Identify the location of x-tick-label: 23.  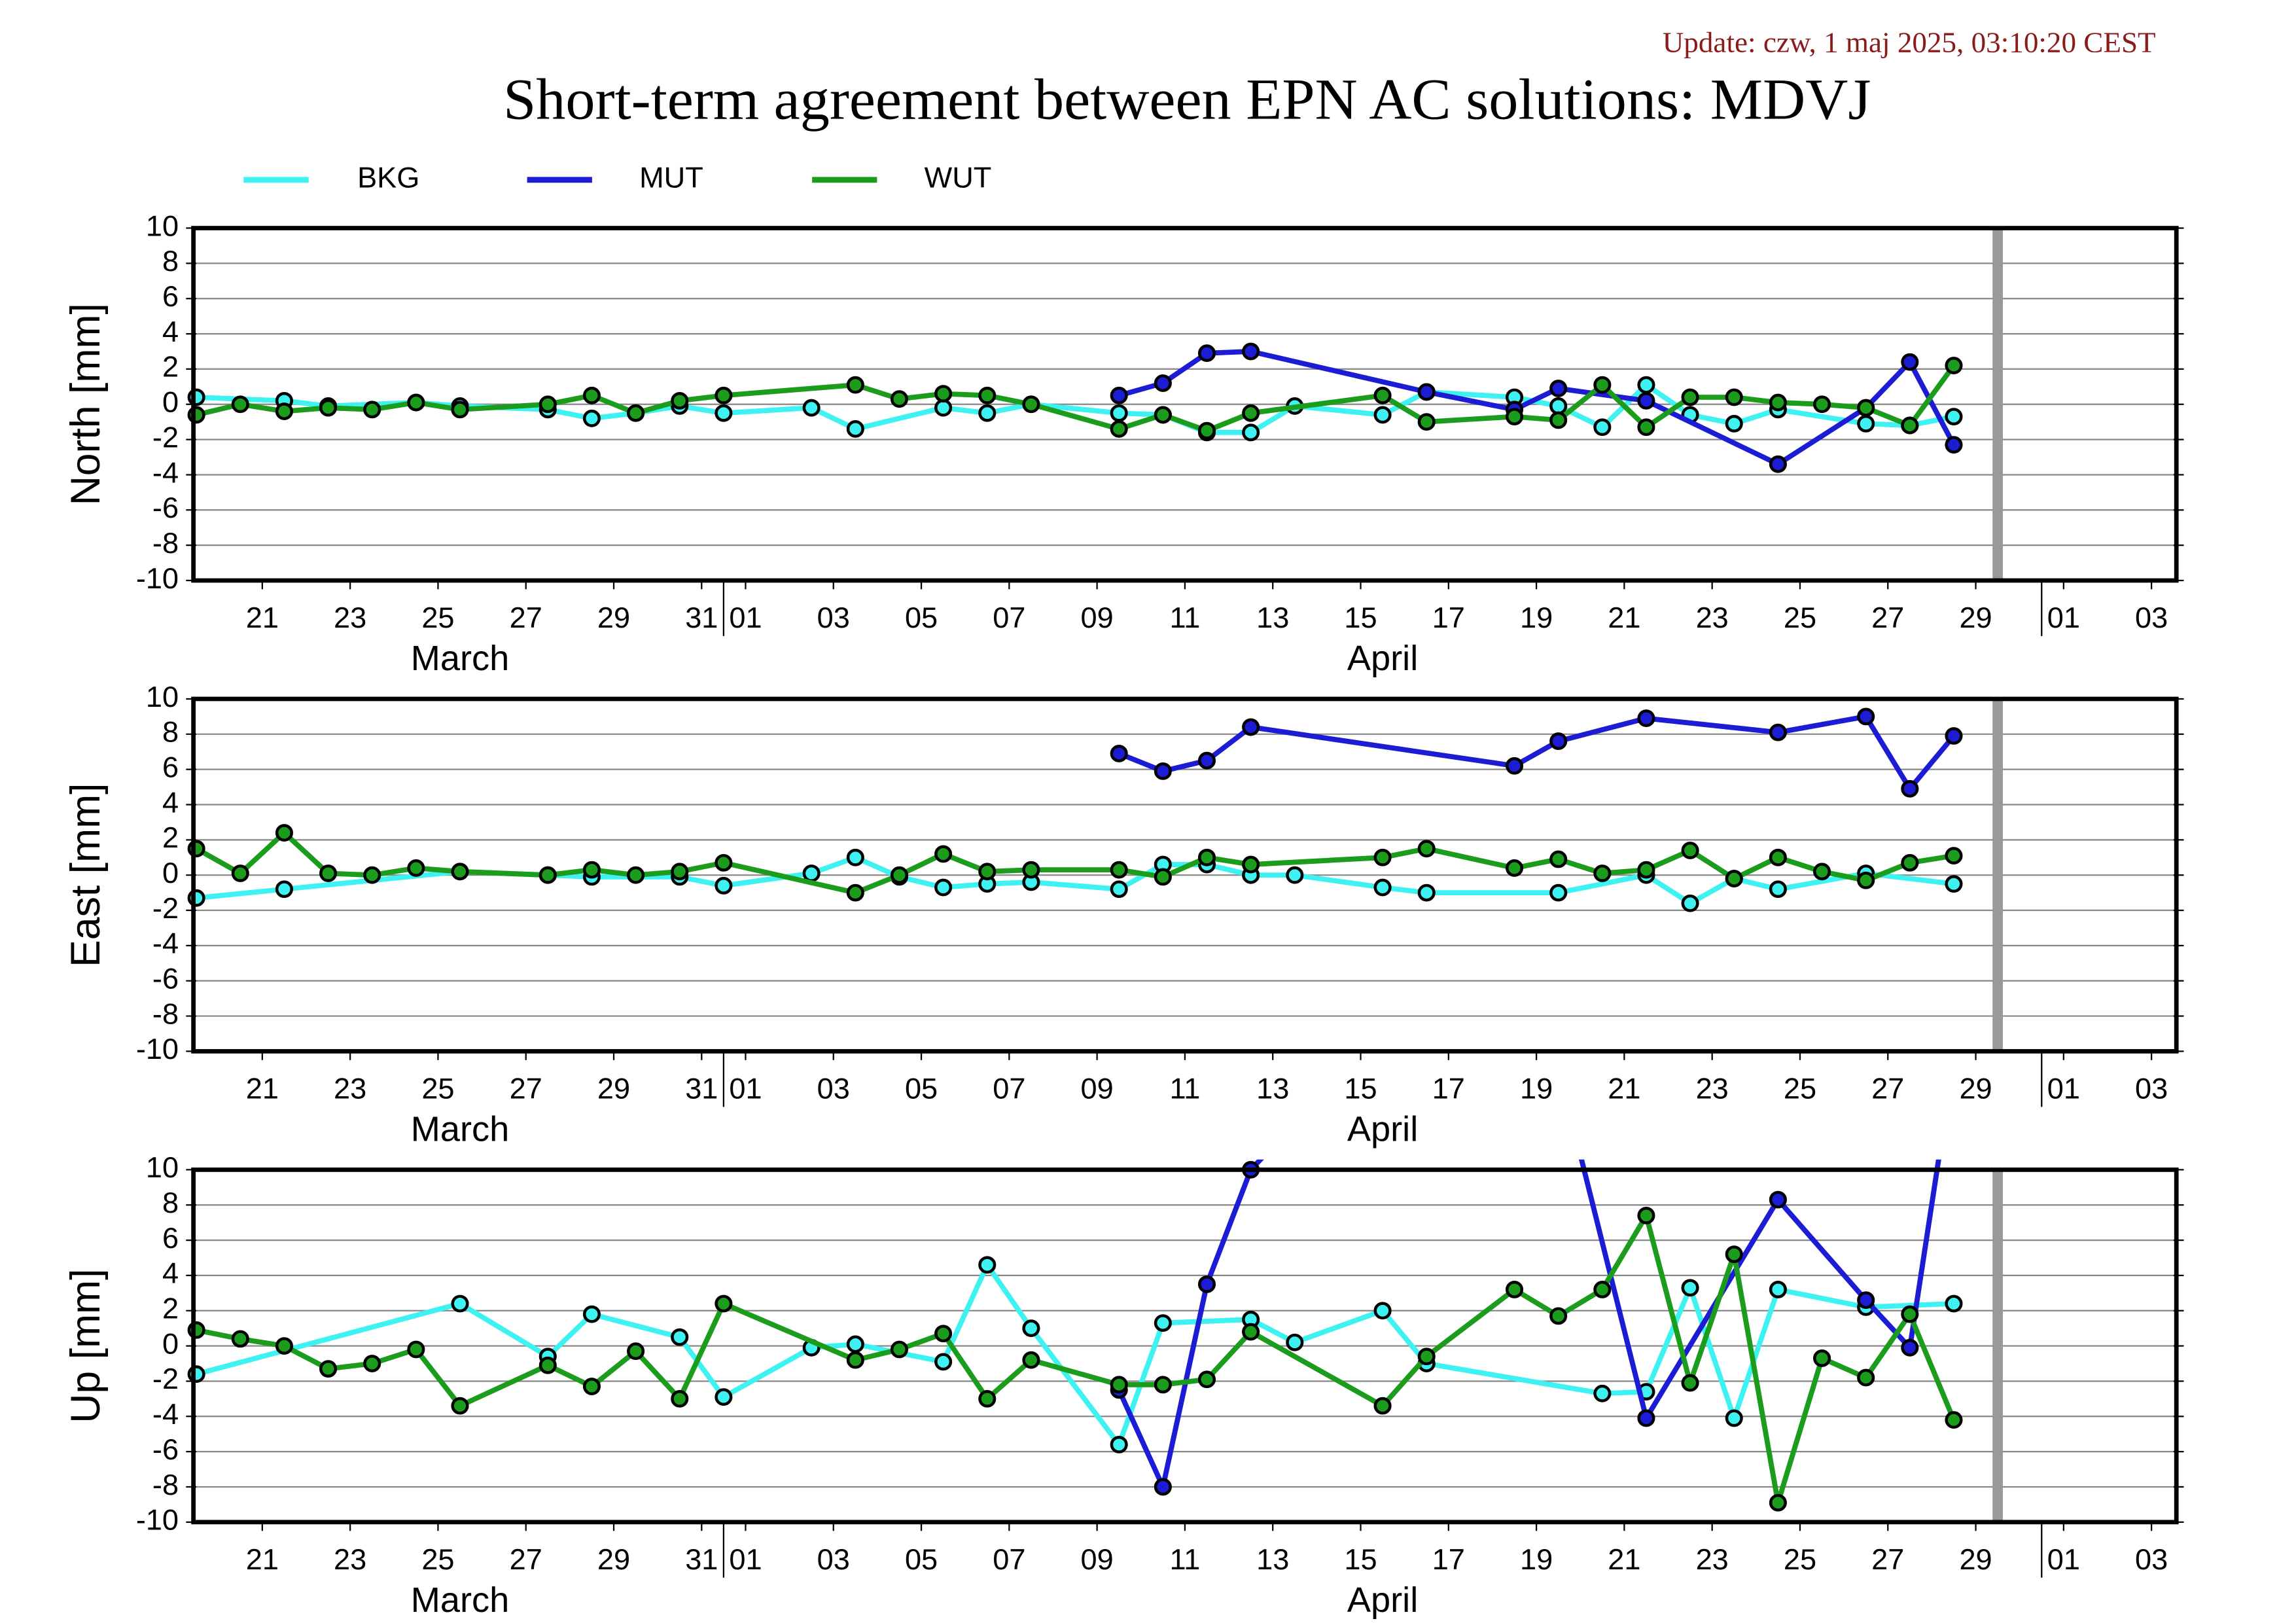
(1713, 1088).